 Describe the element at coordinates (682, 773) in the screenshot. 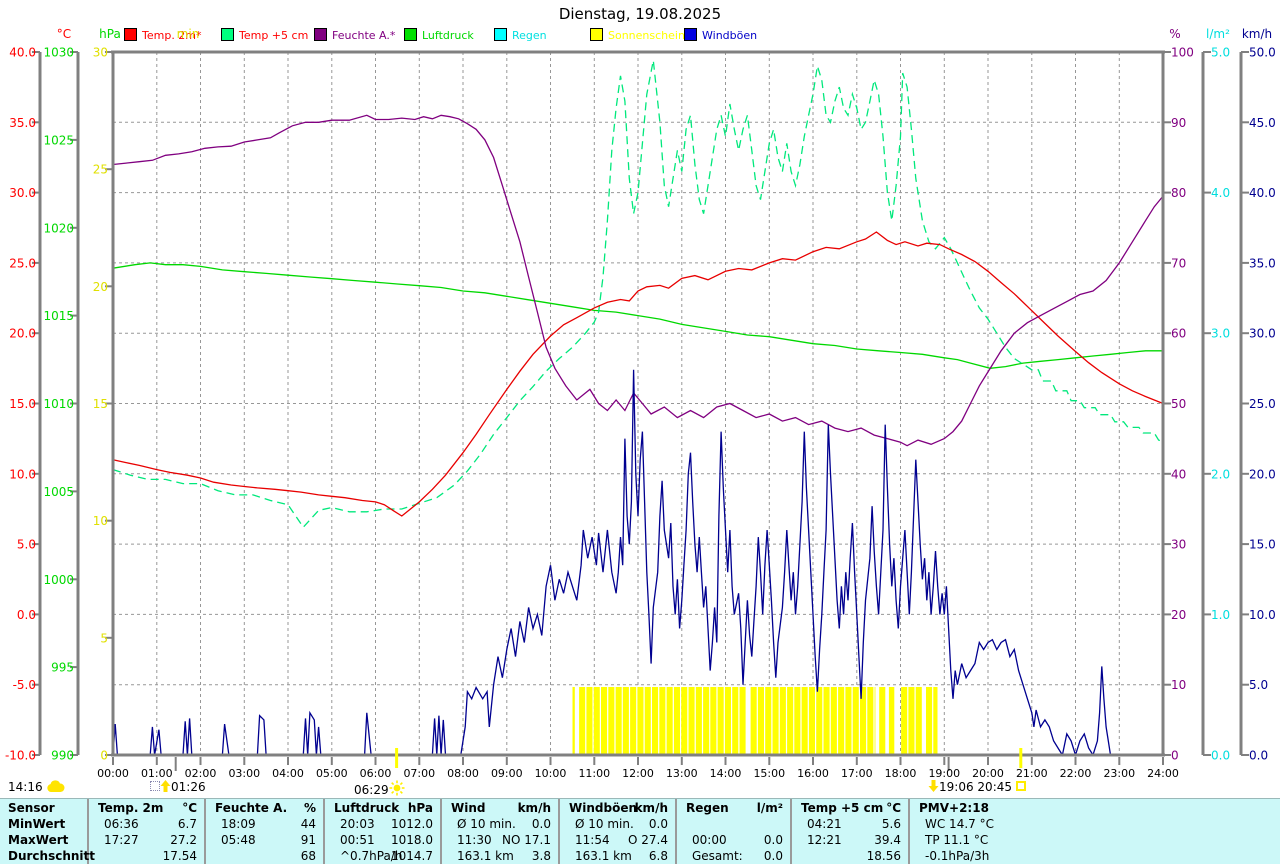

I see `svg-text: 13:00` at that location.